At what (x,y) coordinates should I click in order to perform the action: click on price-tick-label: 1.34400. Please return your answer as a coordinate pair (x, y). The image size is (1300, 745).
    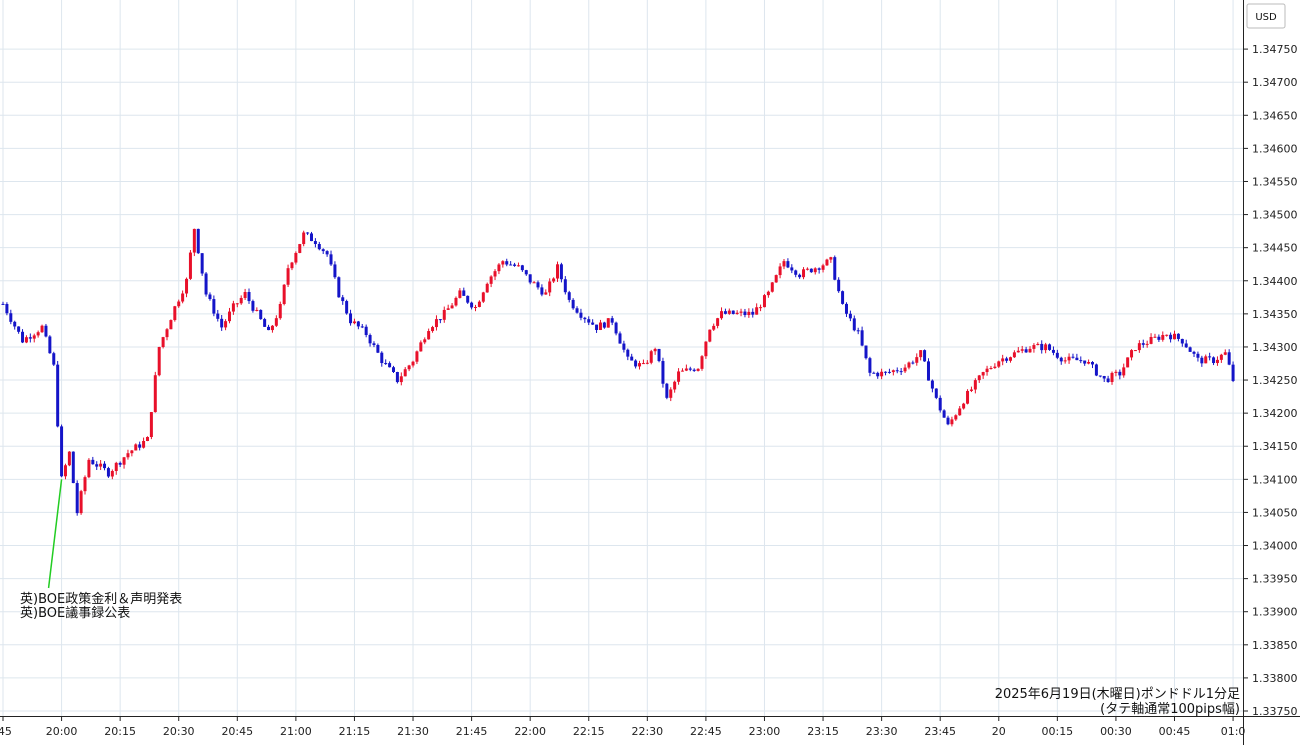
    Looking at the image, I should click on (1275, 281).